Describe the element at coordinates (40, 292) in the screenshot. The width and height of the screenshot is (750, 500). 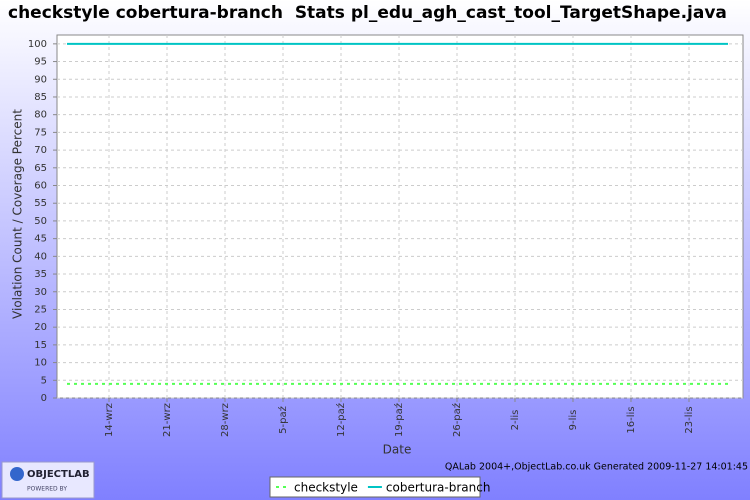
I see `y-tick-label: 30` at that location.